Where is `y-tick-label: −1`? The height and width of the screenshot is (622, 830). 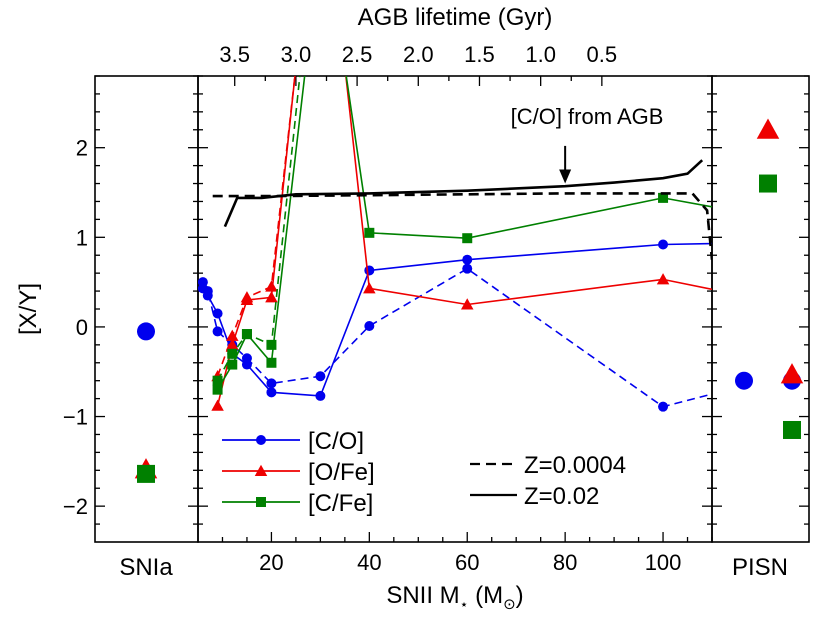
y-tick-label: −1 is located at coordinates (75, 417).